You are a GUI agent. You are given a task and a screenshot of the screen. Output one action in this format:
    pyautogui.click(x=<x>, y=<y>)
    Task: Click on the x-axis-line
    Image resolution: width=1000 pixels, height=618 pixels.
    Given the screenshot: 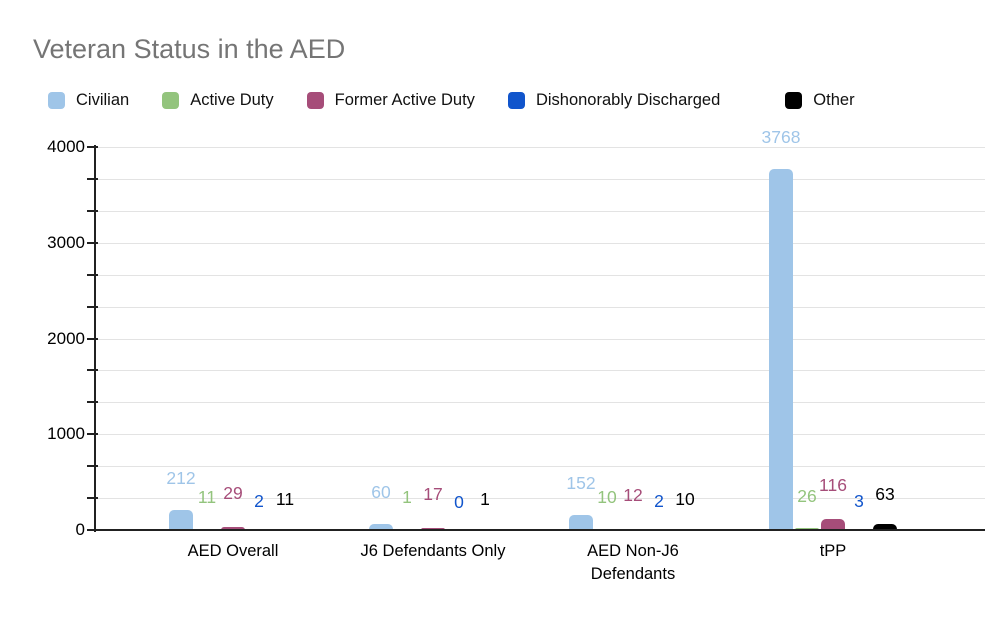 What is the action you would take?
    pyautogui.click(x=539, y=530)
    